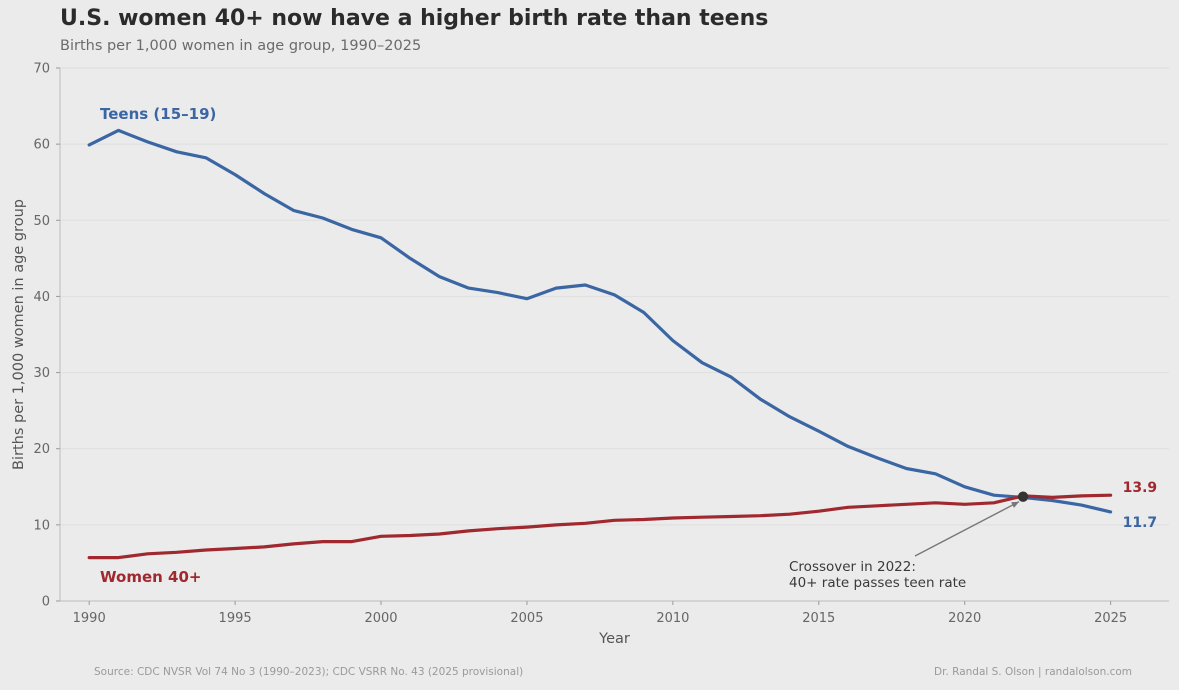 The height and width of the screenshot is (690, 1179). Describe the element at coordinates (41, 449) in the screenshot. I see `y-tick-label: 20` at that location.